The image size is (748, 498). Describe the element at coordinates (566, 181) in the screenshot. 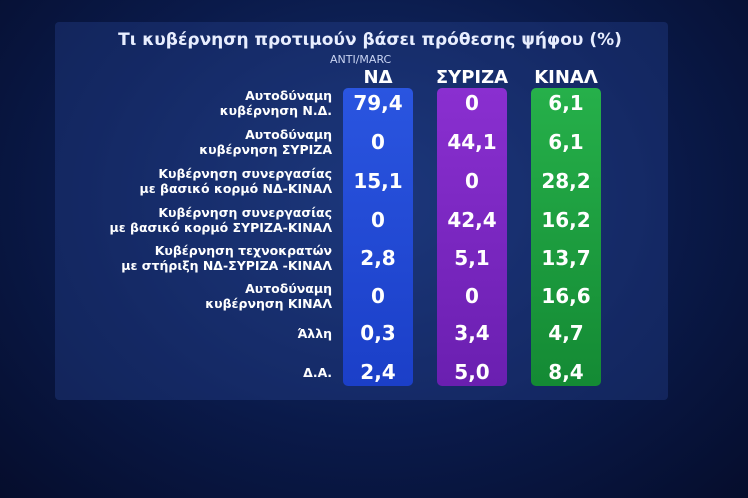

I see `cell-value: 28,2` at that location.